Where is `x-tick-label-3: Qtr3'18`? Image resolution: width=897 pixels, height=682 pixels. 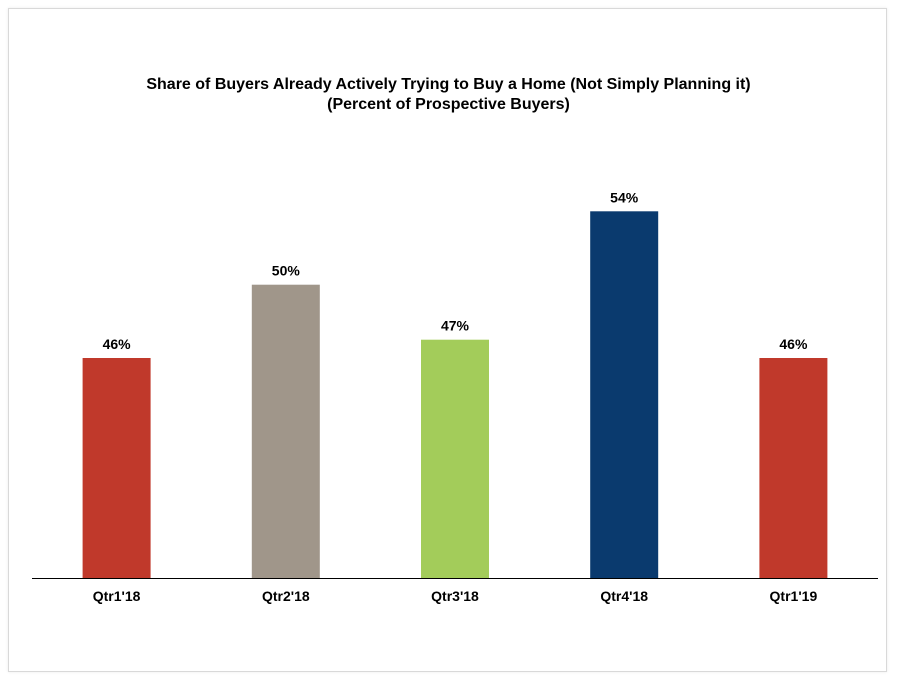 x-tick-label-3: Qtr3'18 is located at coordinates (455, 596).